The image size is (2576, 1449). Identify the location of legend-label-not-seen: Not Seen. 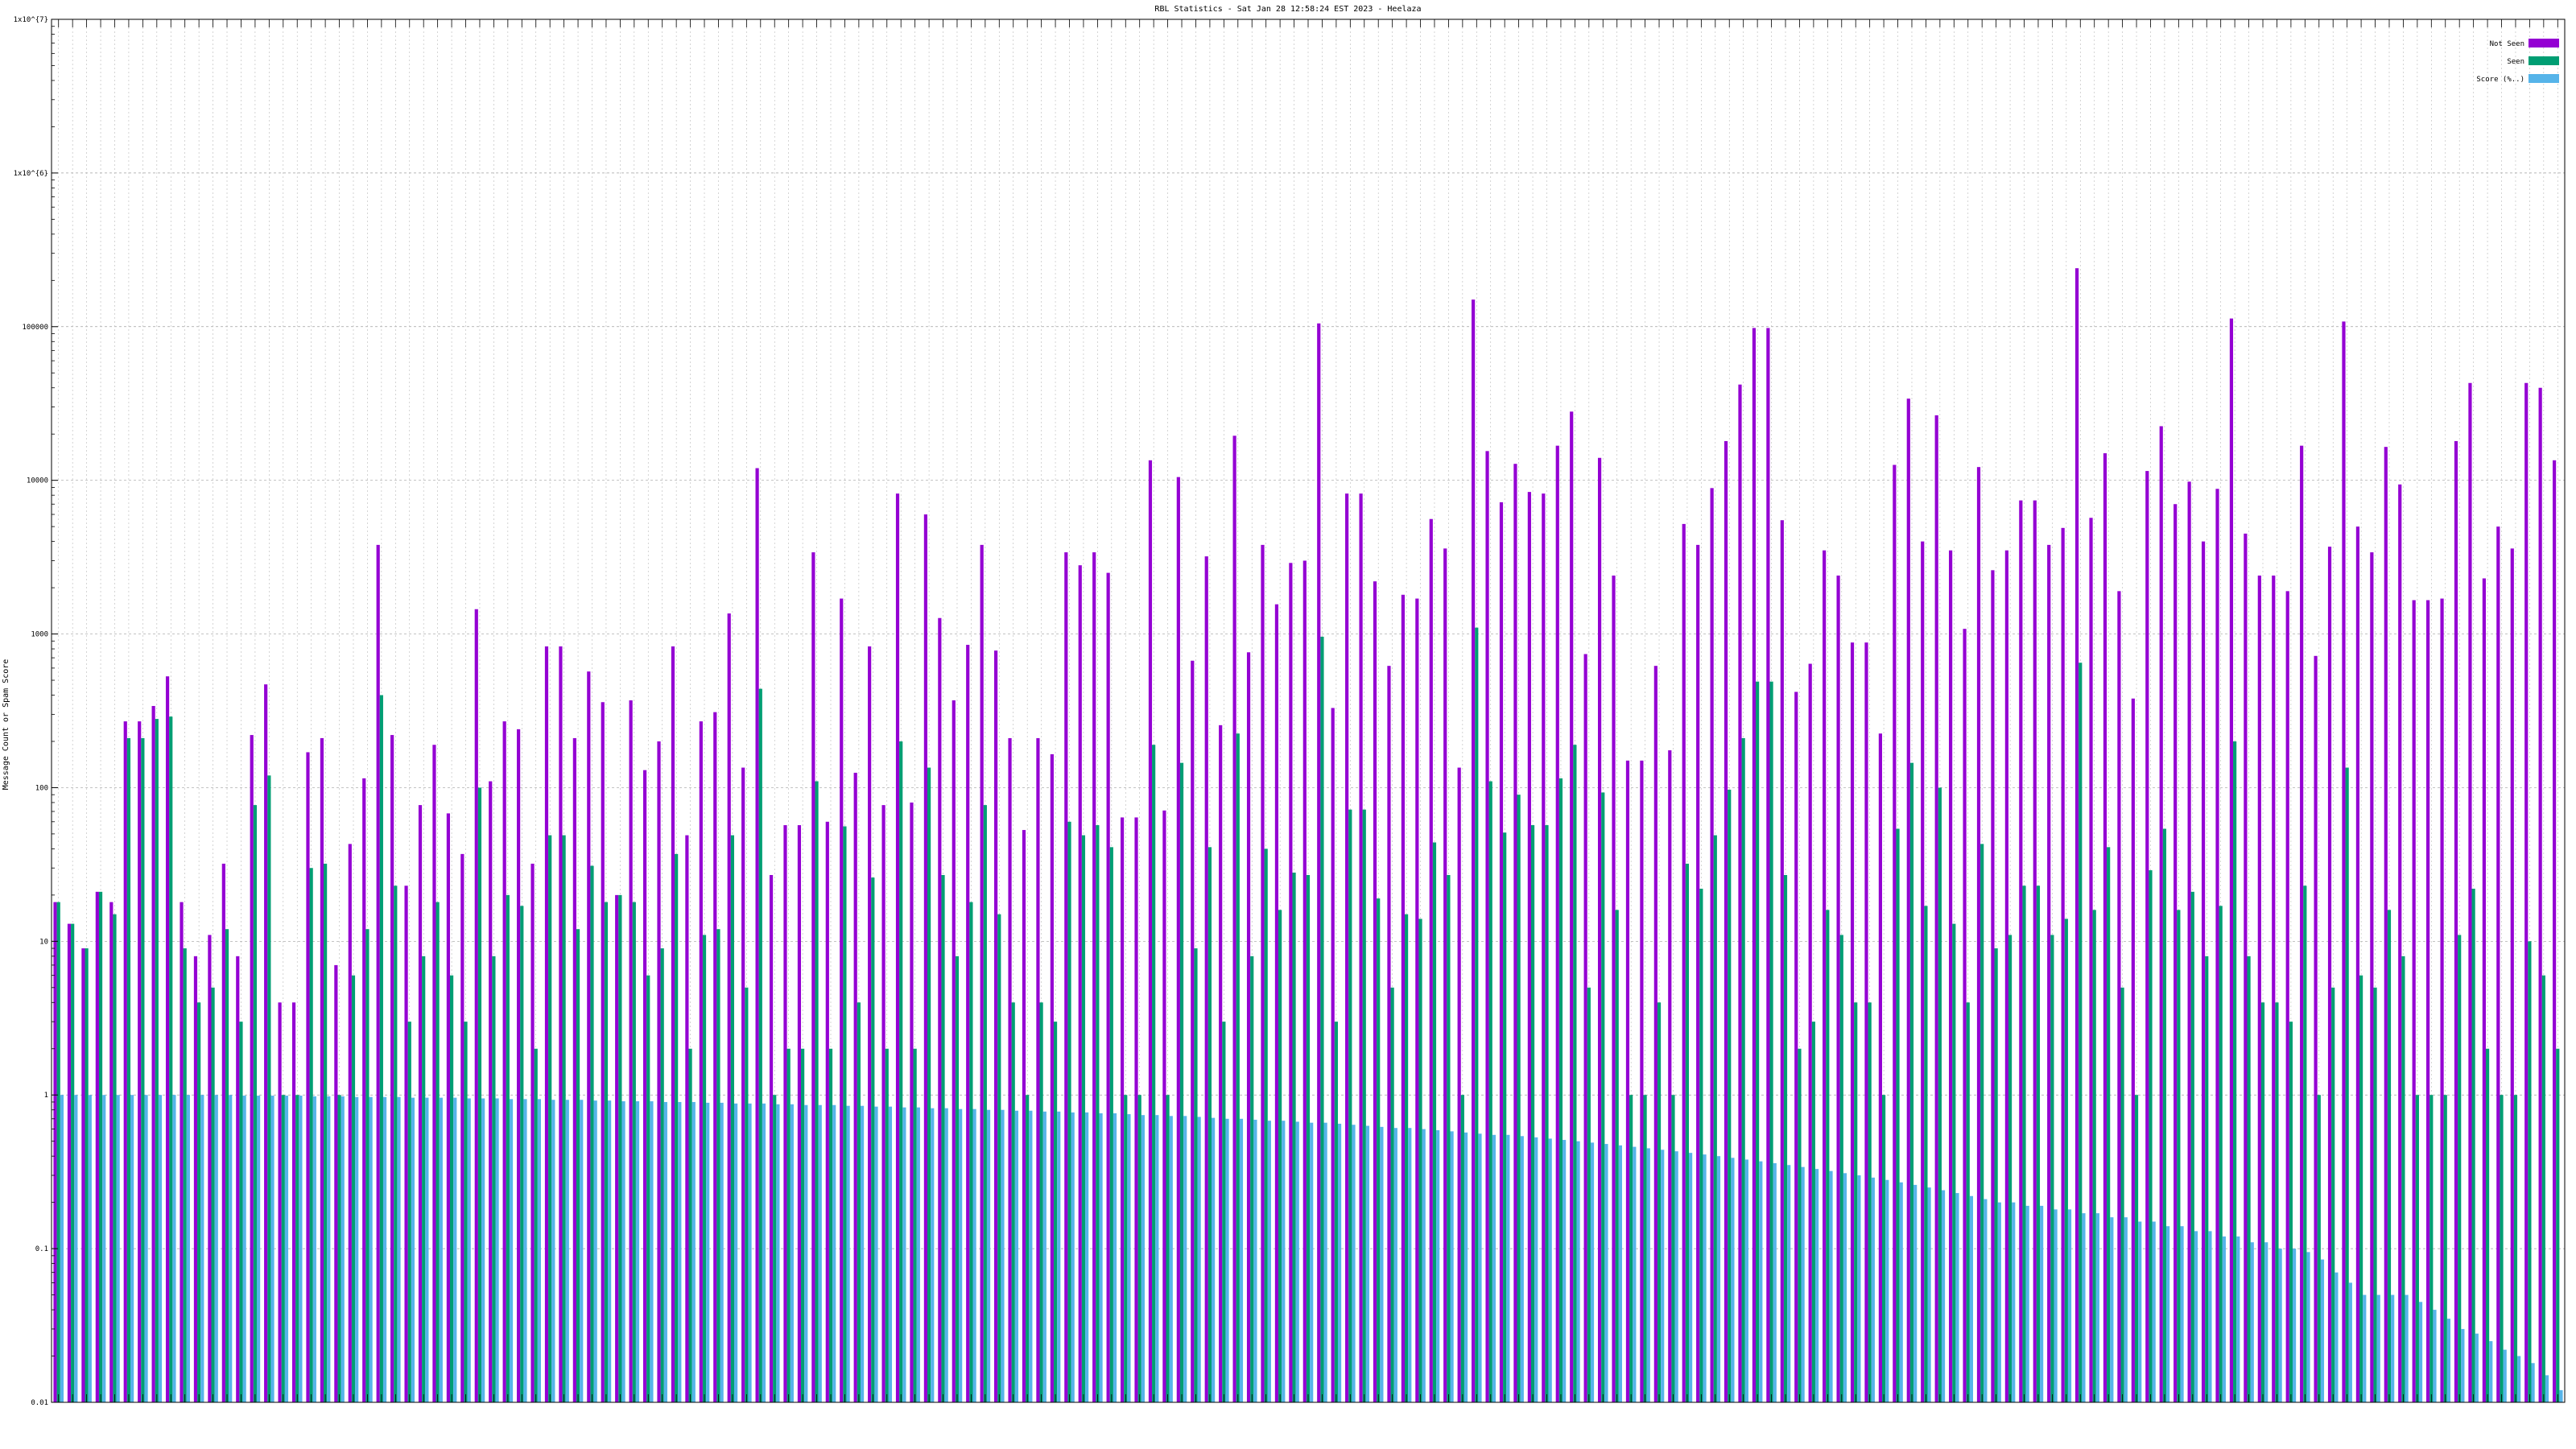
(2507, 44).